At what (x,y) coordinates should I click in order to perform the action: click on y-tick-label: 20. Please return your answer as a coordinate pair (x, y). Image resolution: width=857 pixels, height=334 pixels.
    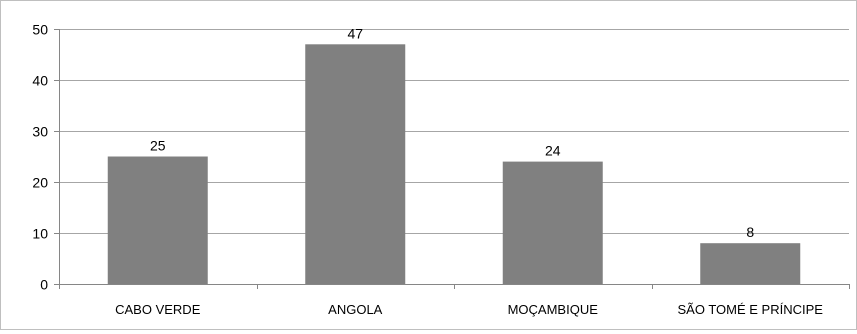
    Looking at the image, I should click on (40, 183).